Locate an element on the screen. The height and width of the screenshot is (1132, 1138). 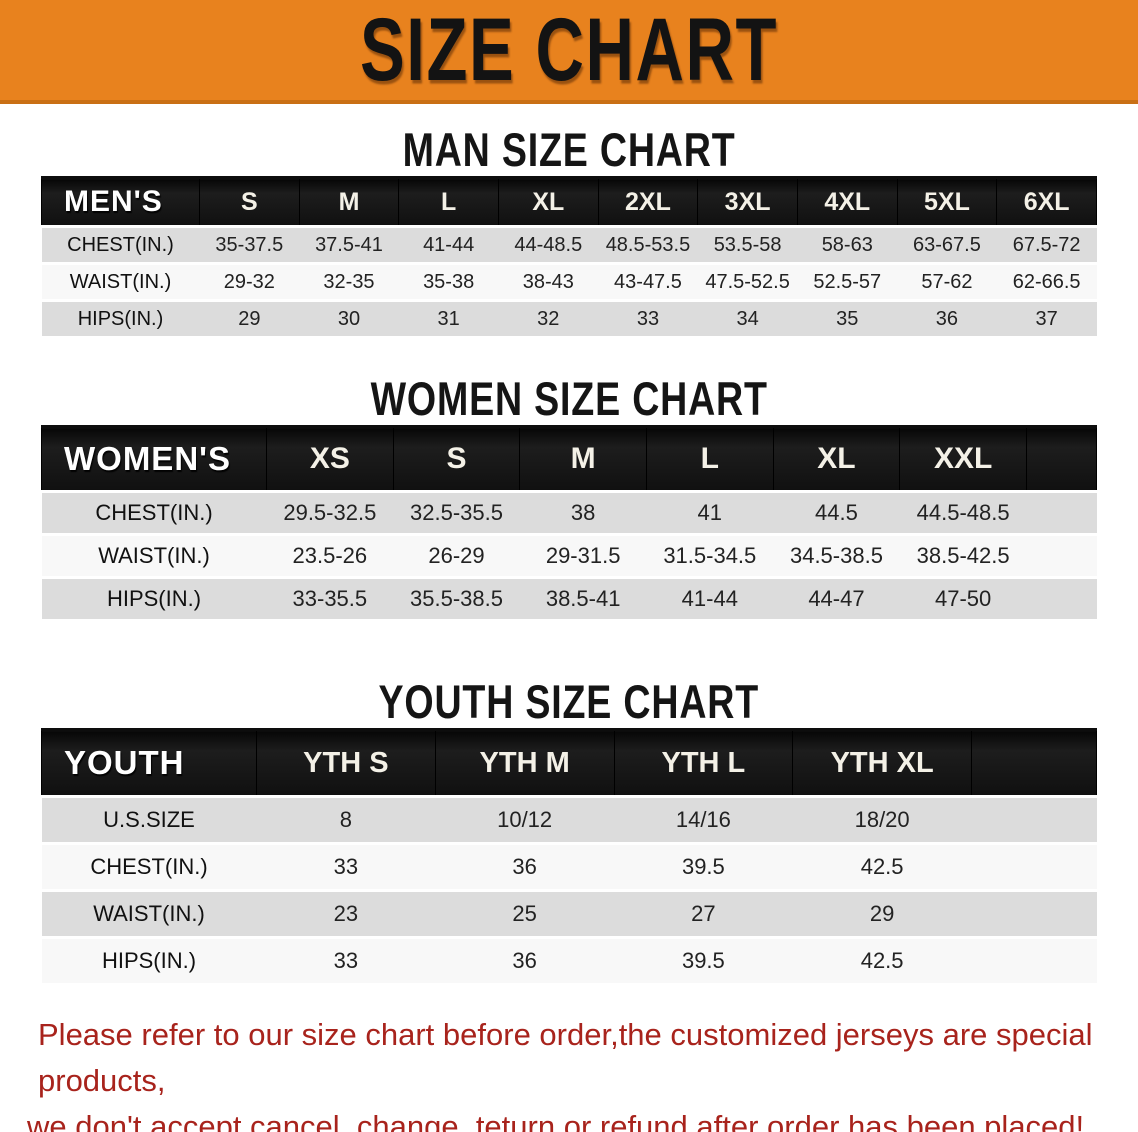
size-value-cell: 35-38 is located at coordinates (448, 282).